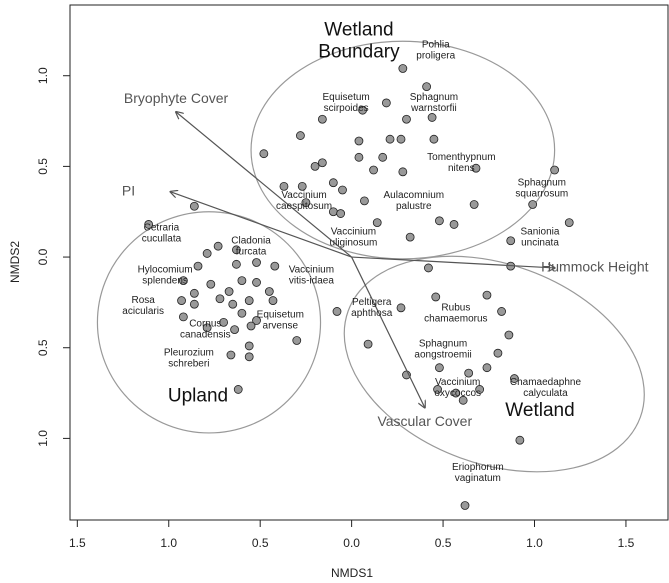 The height and width of the screenshot is (583, 669). Describe the element at coordinates (546, 382) in the screenshot. I see `species-label: Chamaedaphne` at that location.